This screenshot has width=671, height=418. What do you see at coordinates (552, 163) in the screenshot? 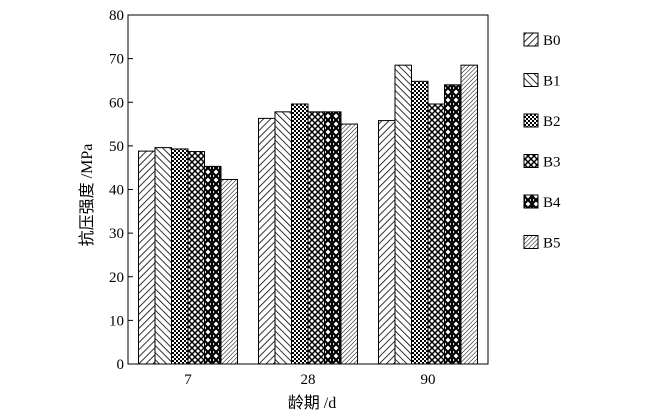
I see `legend-label-B3: B3` at bounding box center [552, 163].